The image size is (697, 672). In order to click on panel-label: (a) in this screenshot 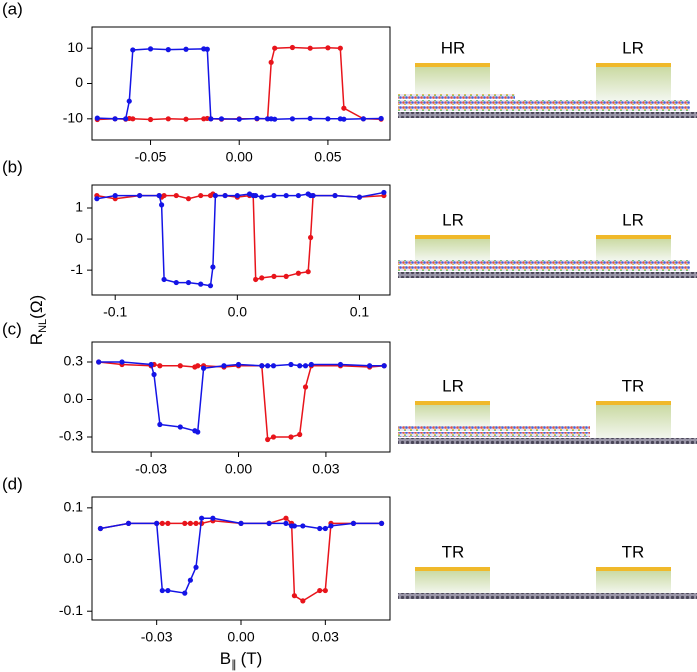, I will do `click(12, 9)`.